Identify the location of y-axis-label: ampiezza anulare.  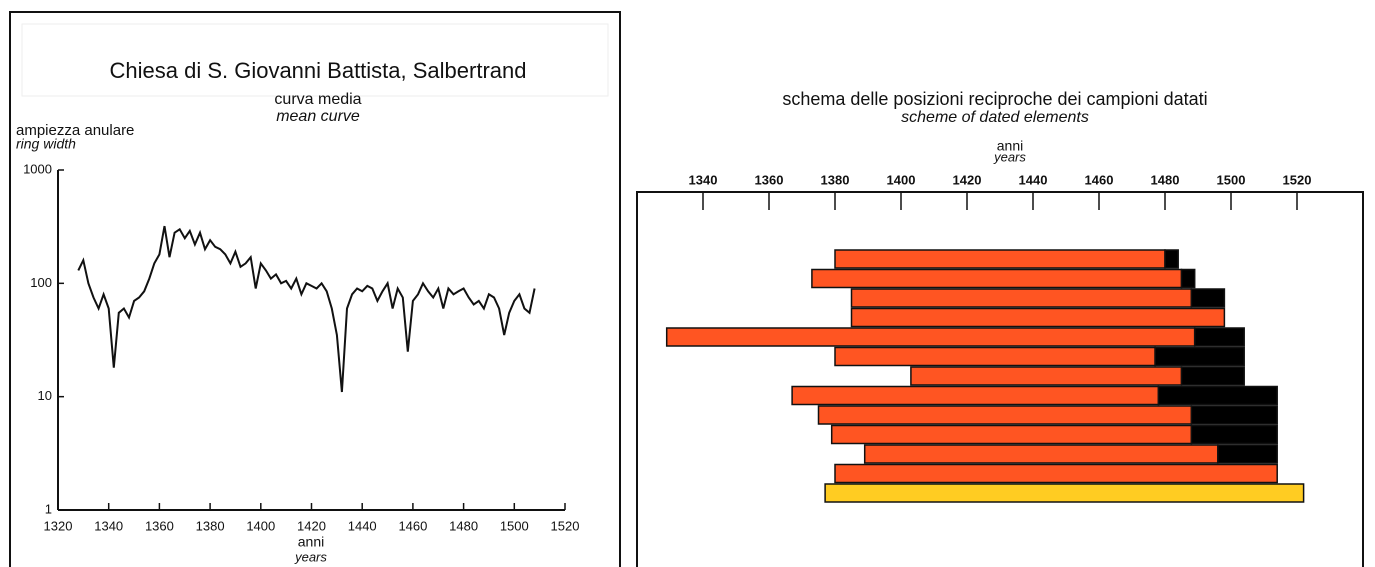
(75, 130).